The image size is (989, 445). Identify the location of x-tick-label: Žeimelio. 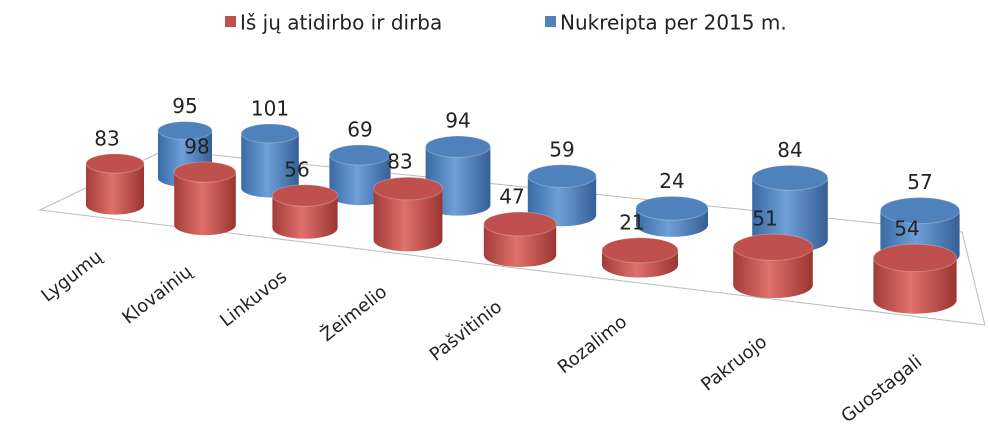
(353, 313).